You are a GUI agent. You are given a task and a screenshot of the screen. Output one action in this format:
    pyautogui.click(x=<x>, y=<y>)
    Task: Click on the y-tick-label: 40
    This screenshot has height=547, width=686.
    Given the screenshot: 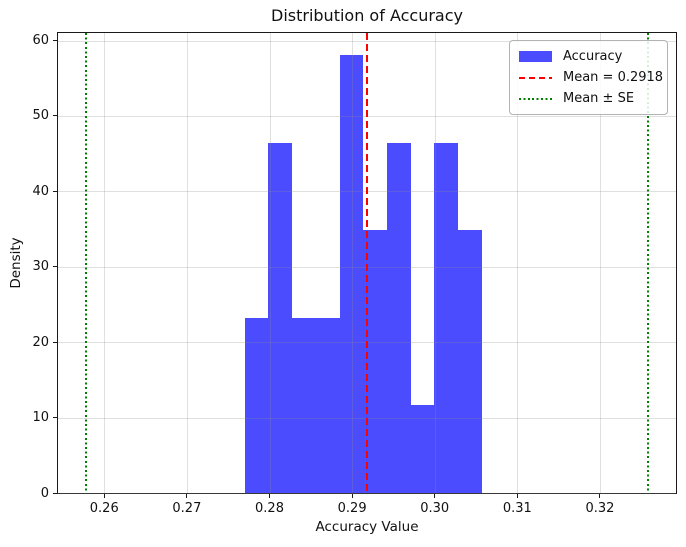 What is the action you would take?
    pyautogui.click(x=40, y=191)
    